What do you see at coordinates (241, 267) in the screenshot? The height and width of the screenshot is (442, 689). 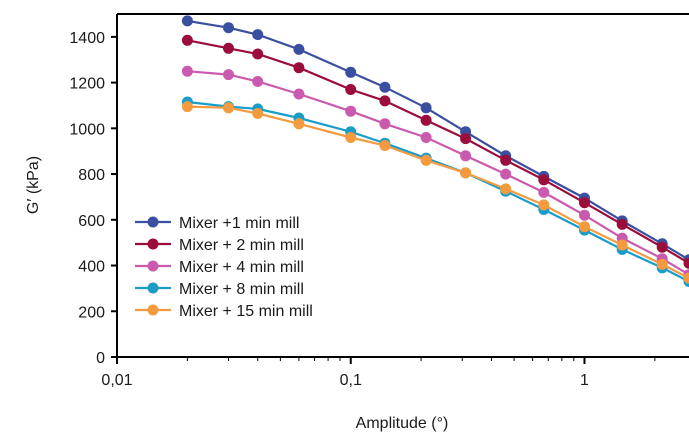 I see `legend-label: Mixer + 4 min mill` at bounding box center [241, 267].